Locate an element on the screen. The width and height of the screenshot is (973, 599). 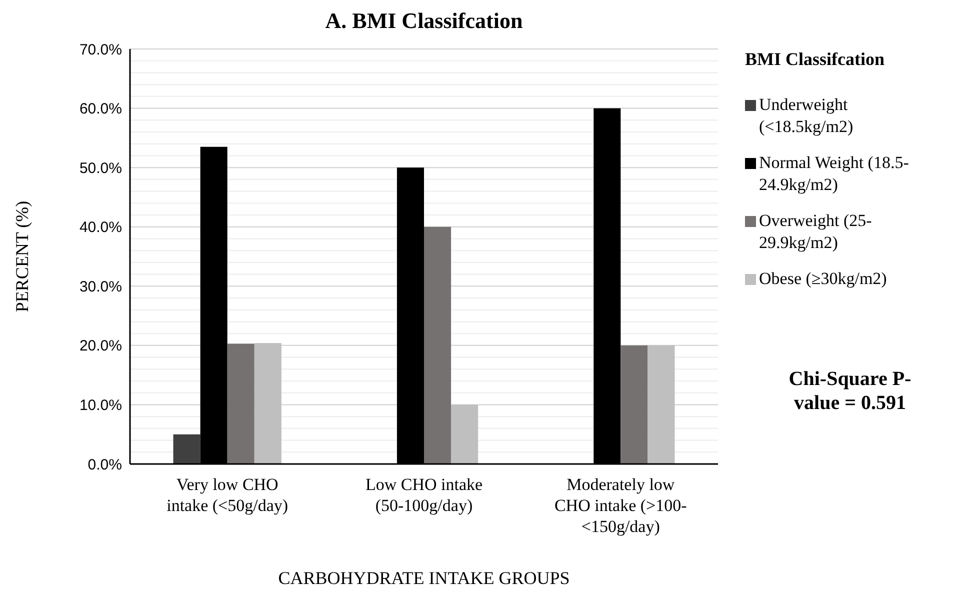
y-tick-label: 70.0% is located at coordinates (100, 49).